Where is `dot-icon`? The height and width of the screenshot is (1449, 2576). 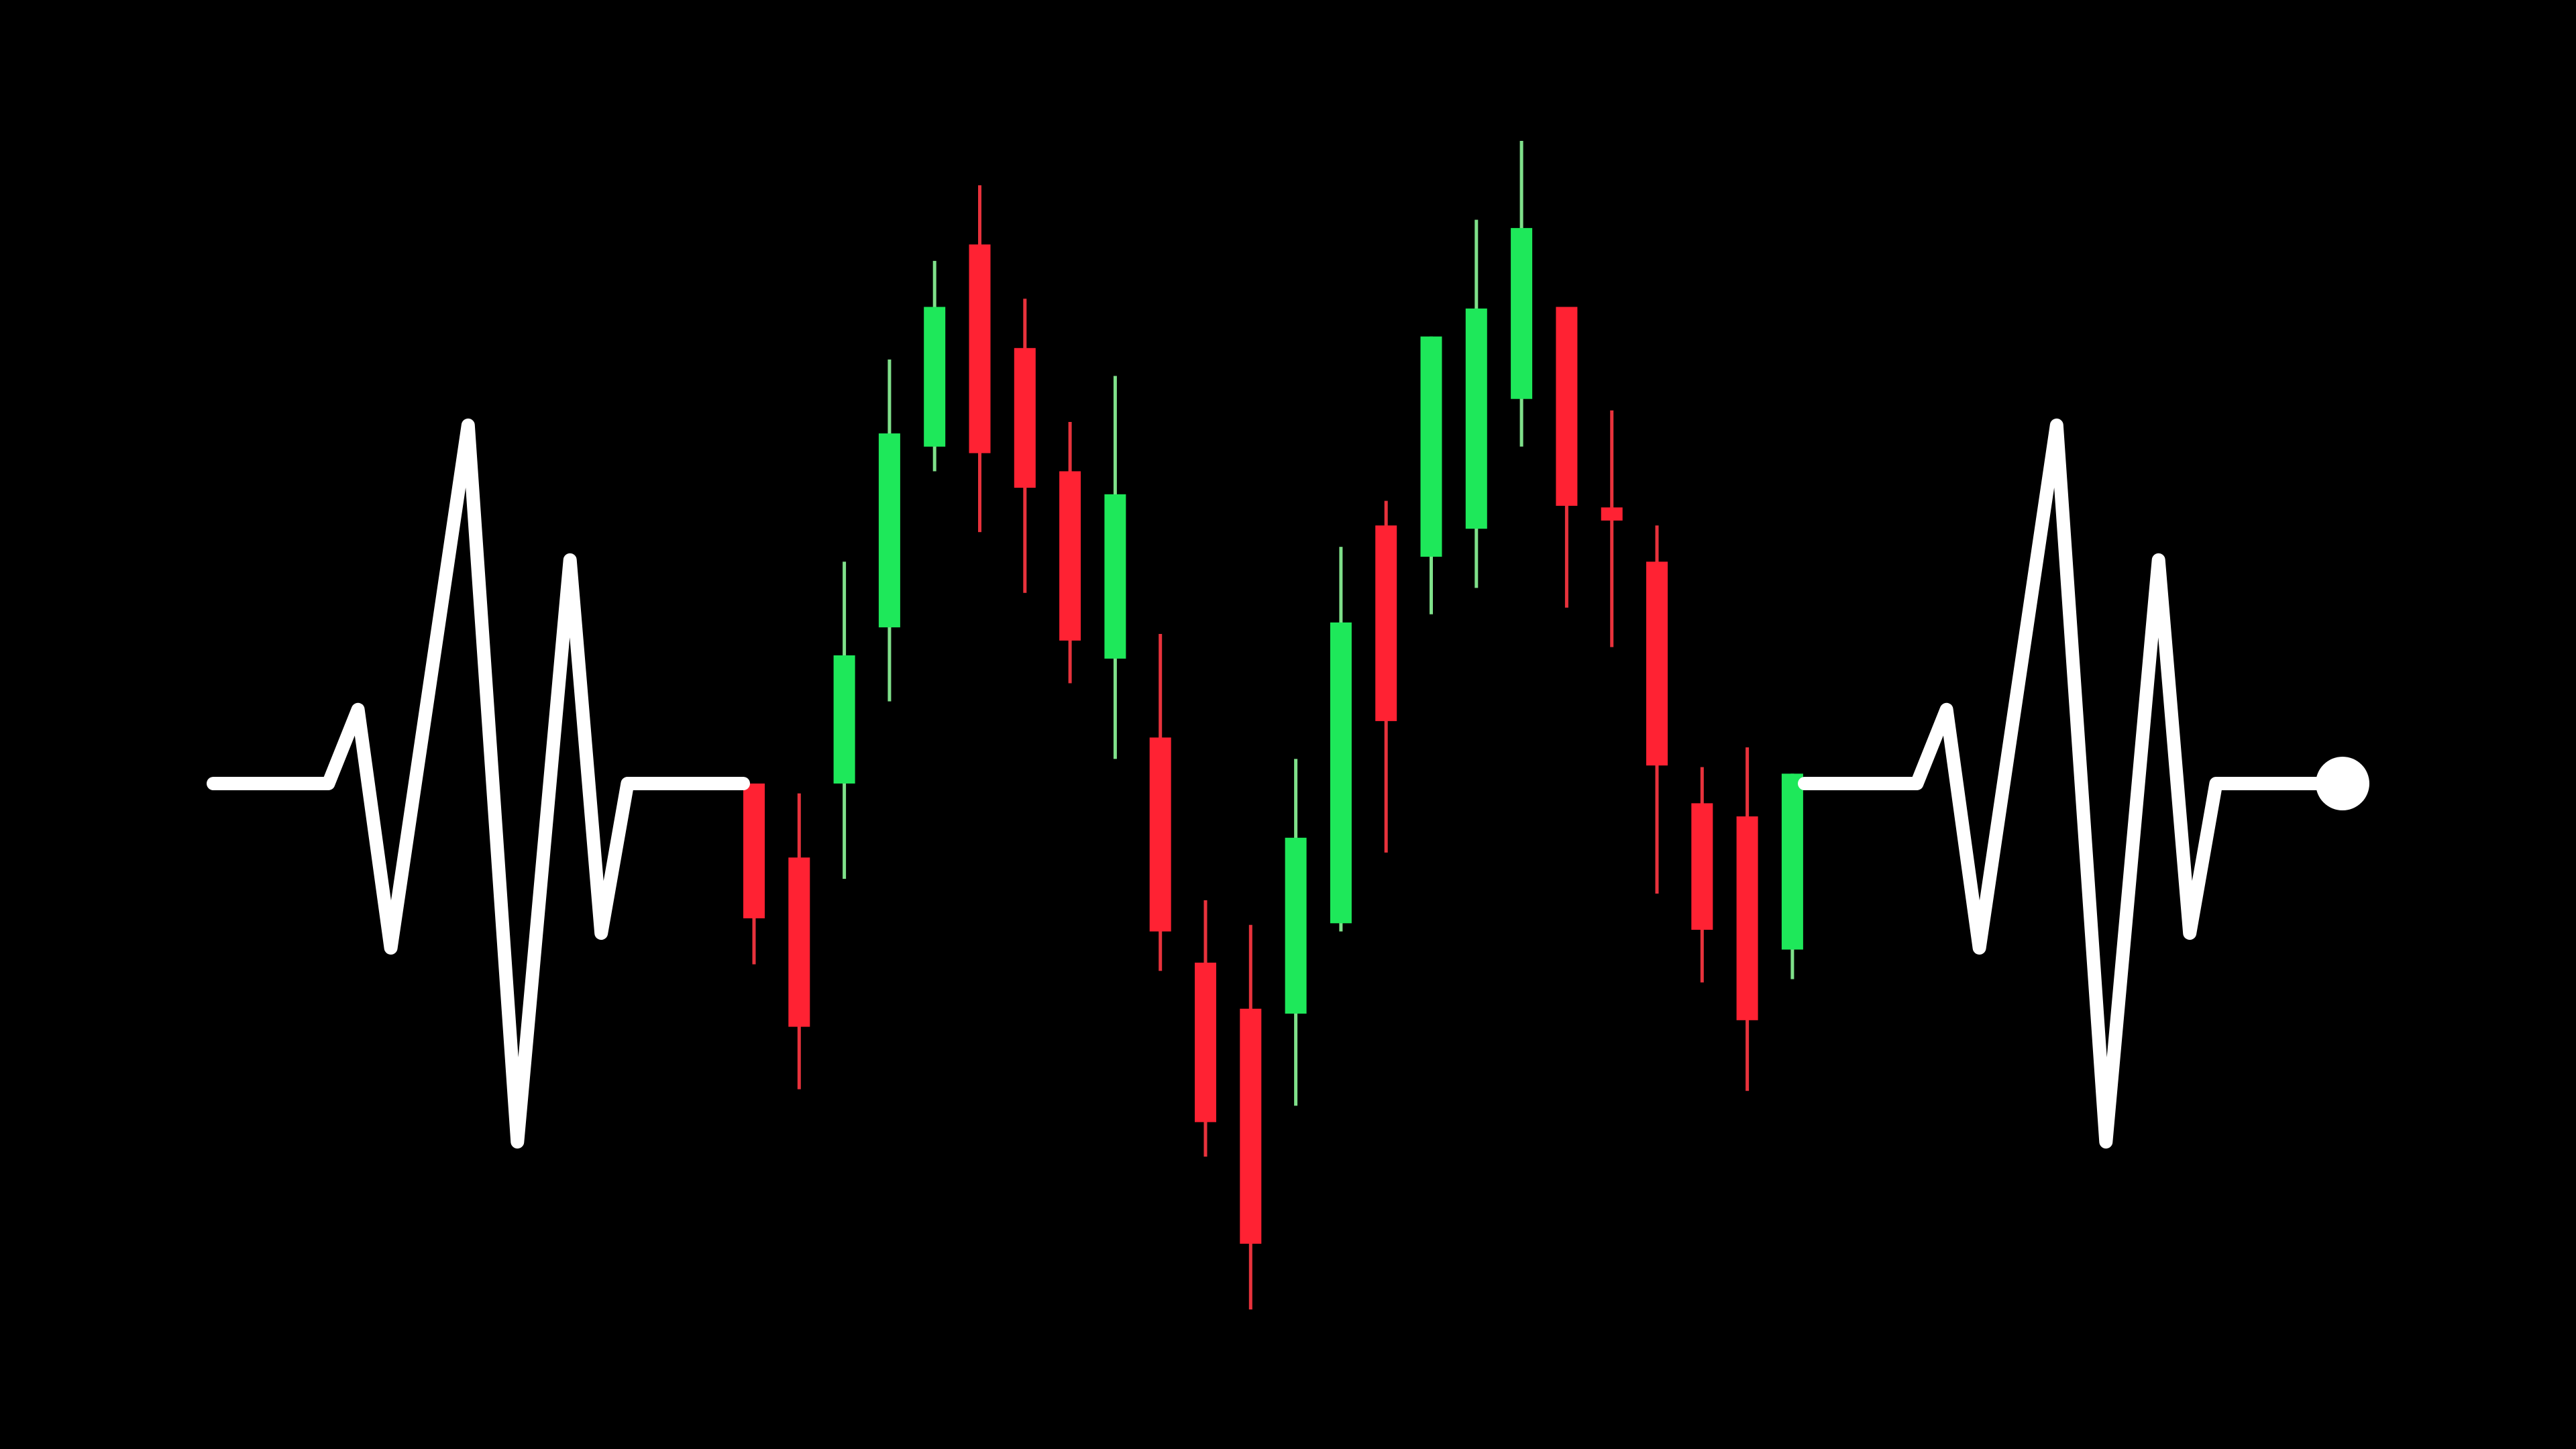 dot-icon is located at coordinates (2342, 783).